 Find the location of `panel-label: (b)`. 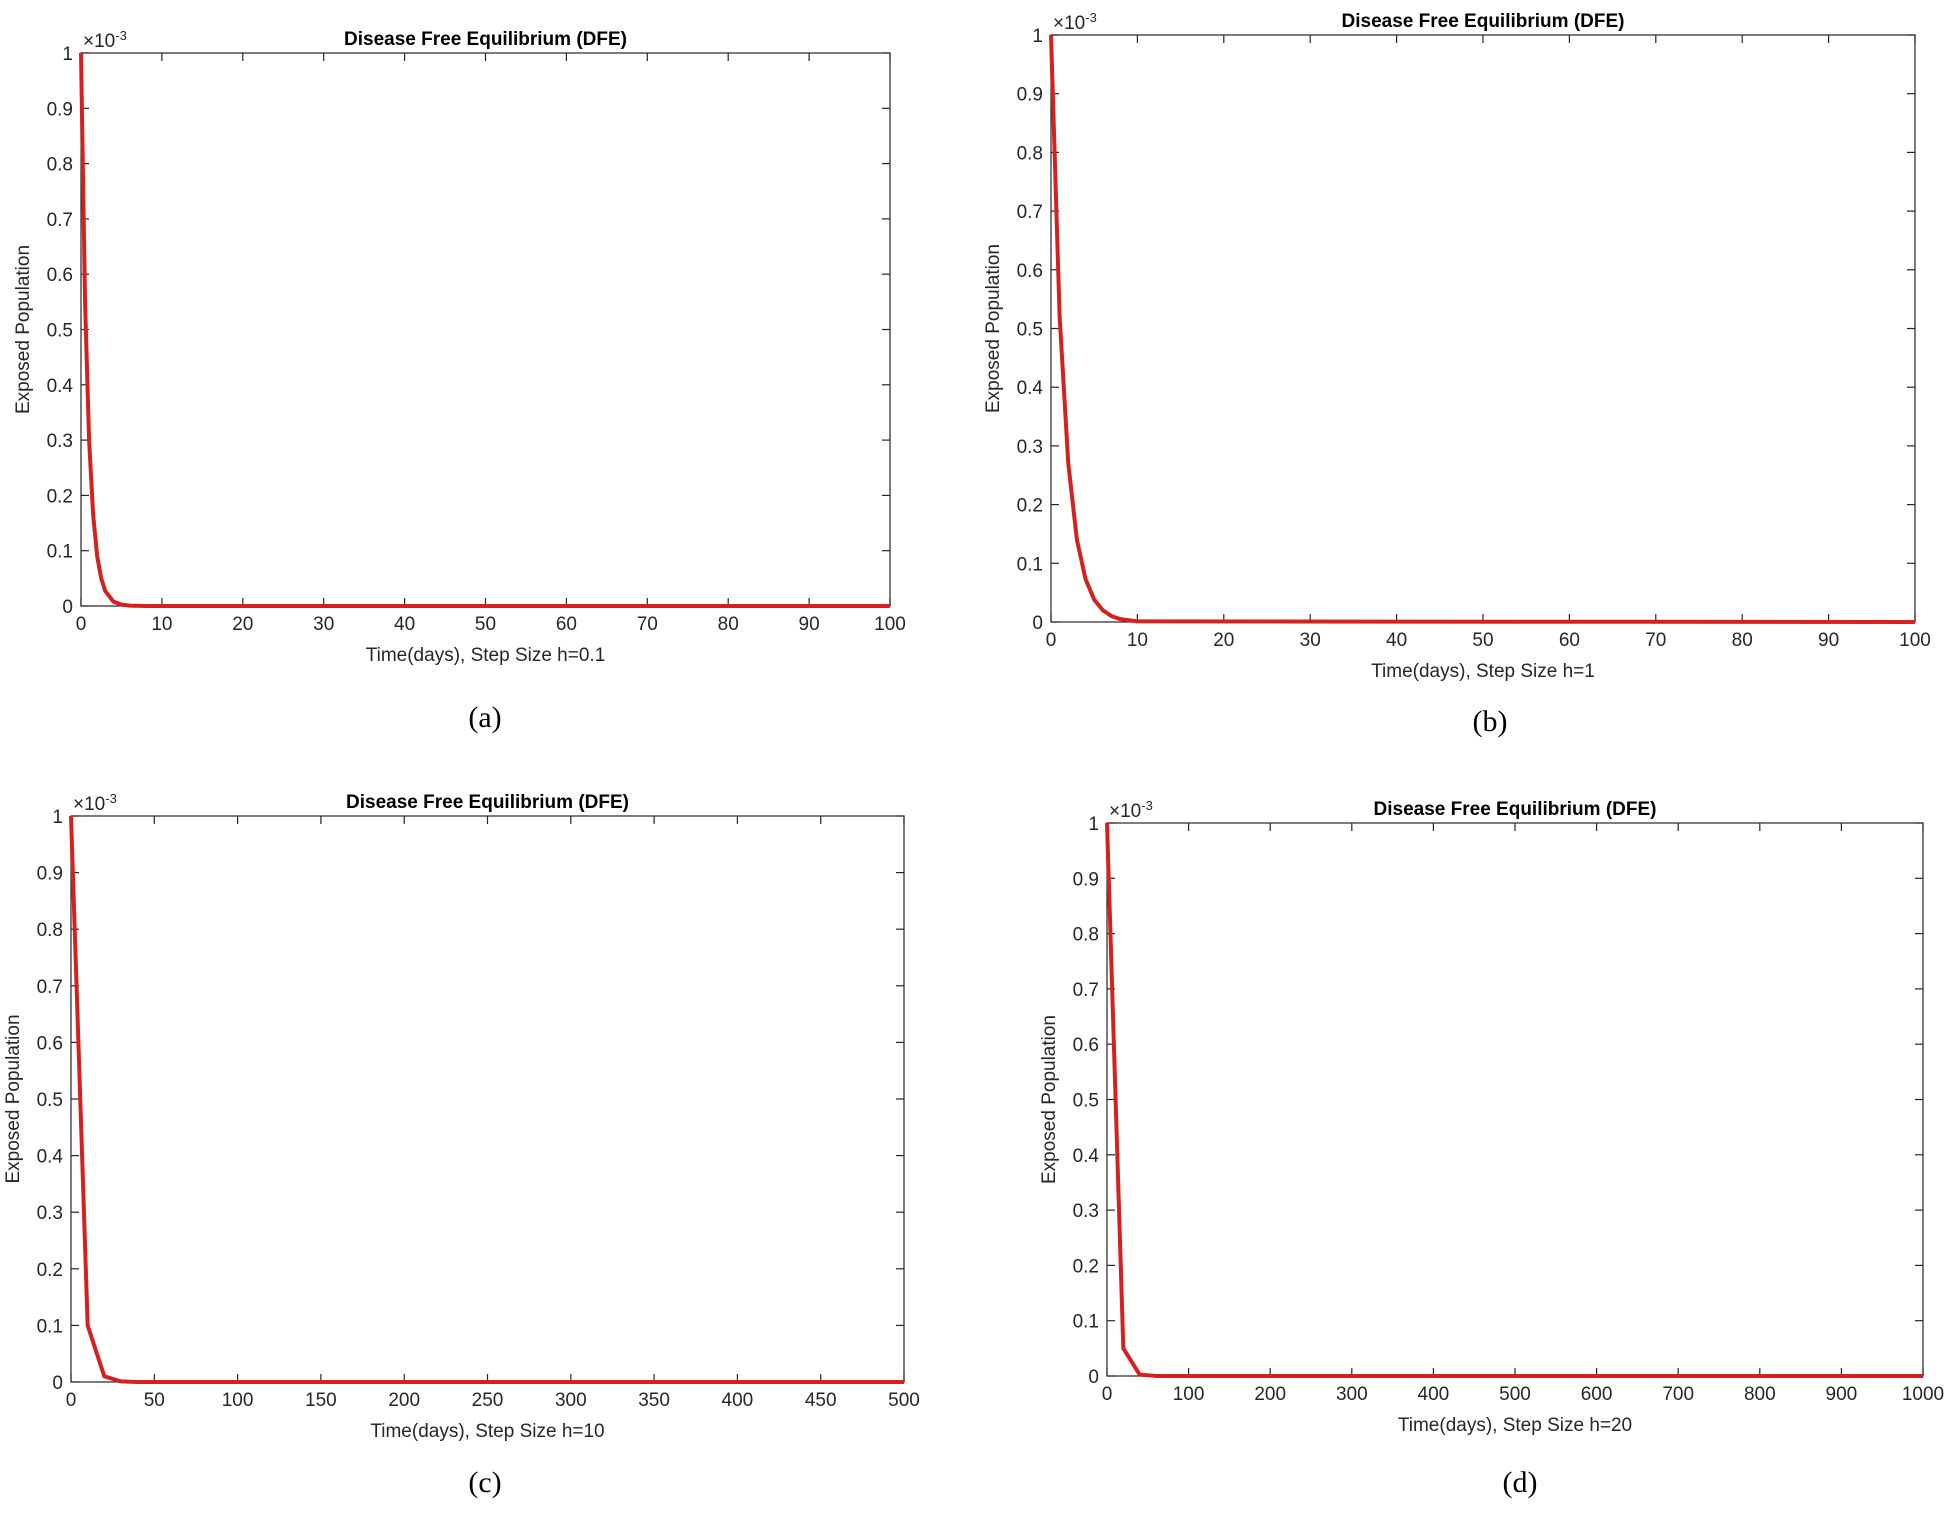

panel-label: (b) is located at coordinates (1490, 721).